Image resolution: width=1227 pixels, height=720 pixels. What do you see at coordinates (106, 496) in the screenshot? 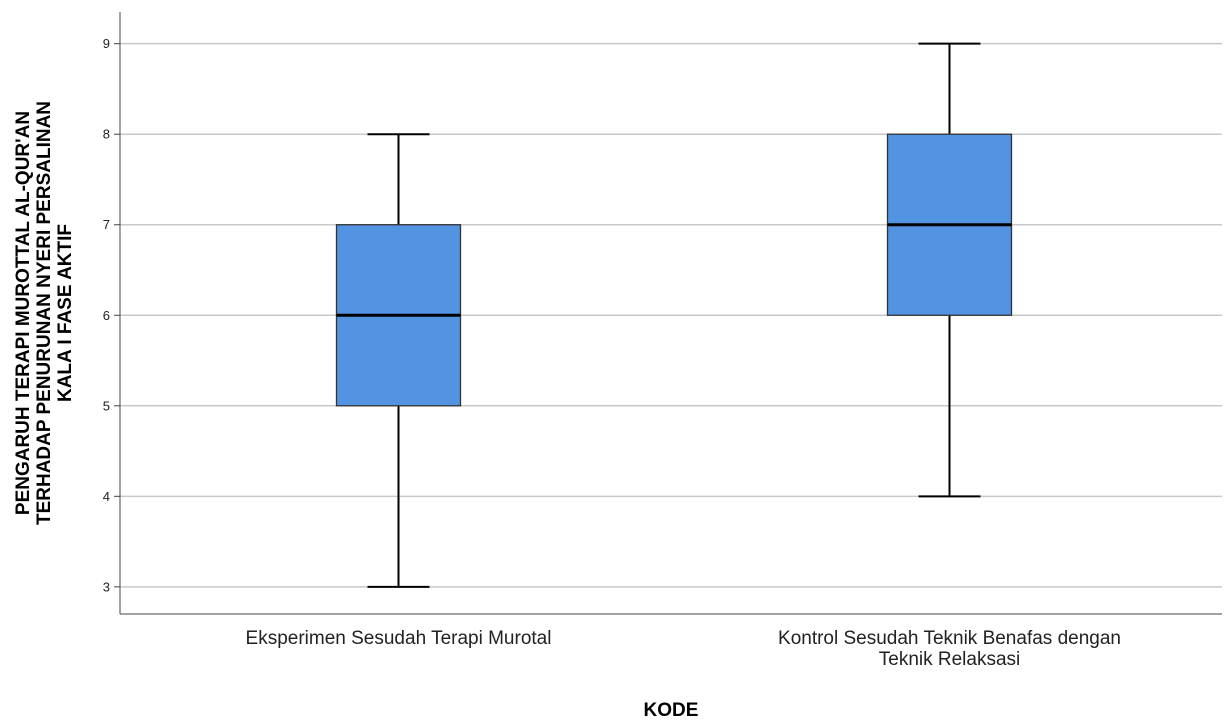
I see `y-tick-label-4: 4` at bounding box center [106, 496].